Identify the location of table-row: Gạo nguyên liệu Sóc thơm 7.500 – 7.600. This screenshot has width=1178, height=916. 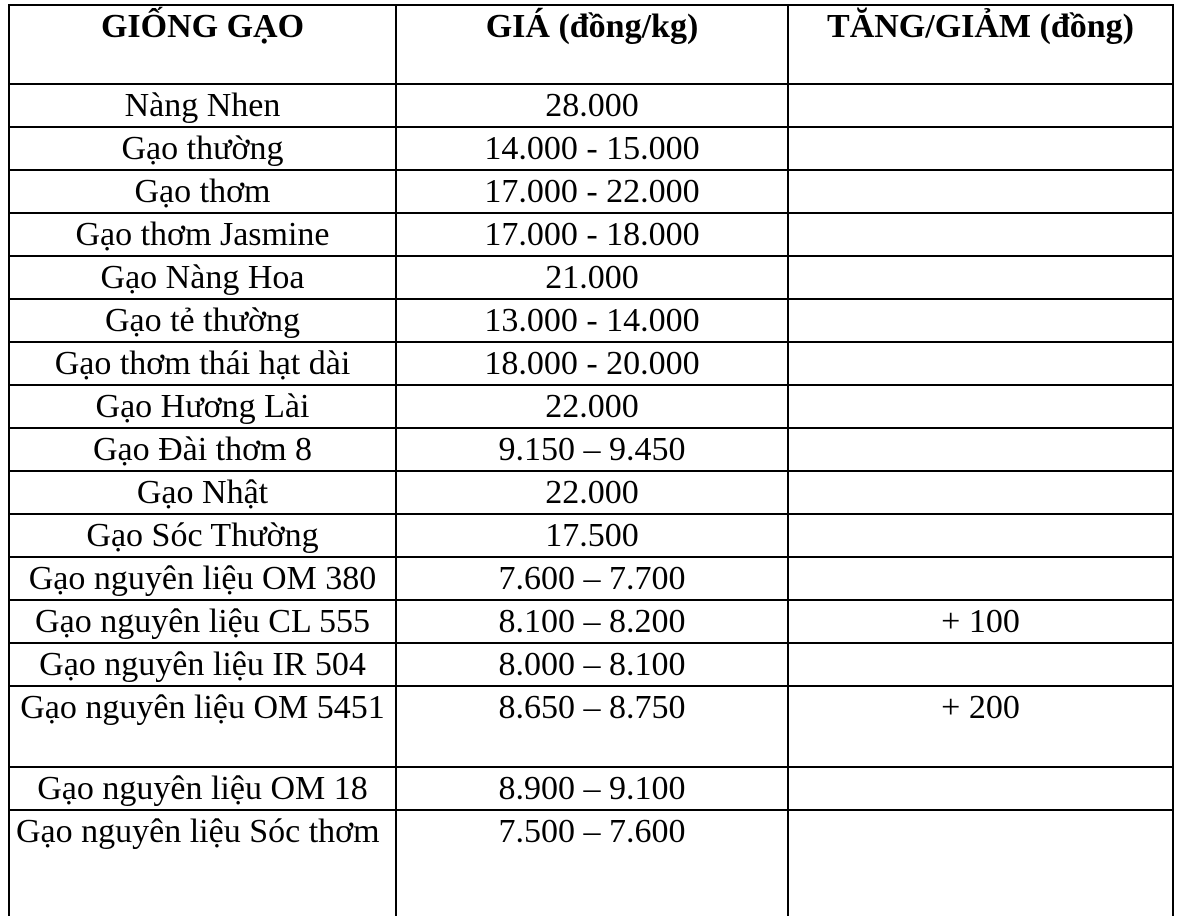
(591, 862).